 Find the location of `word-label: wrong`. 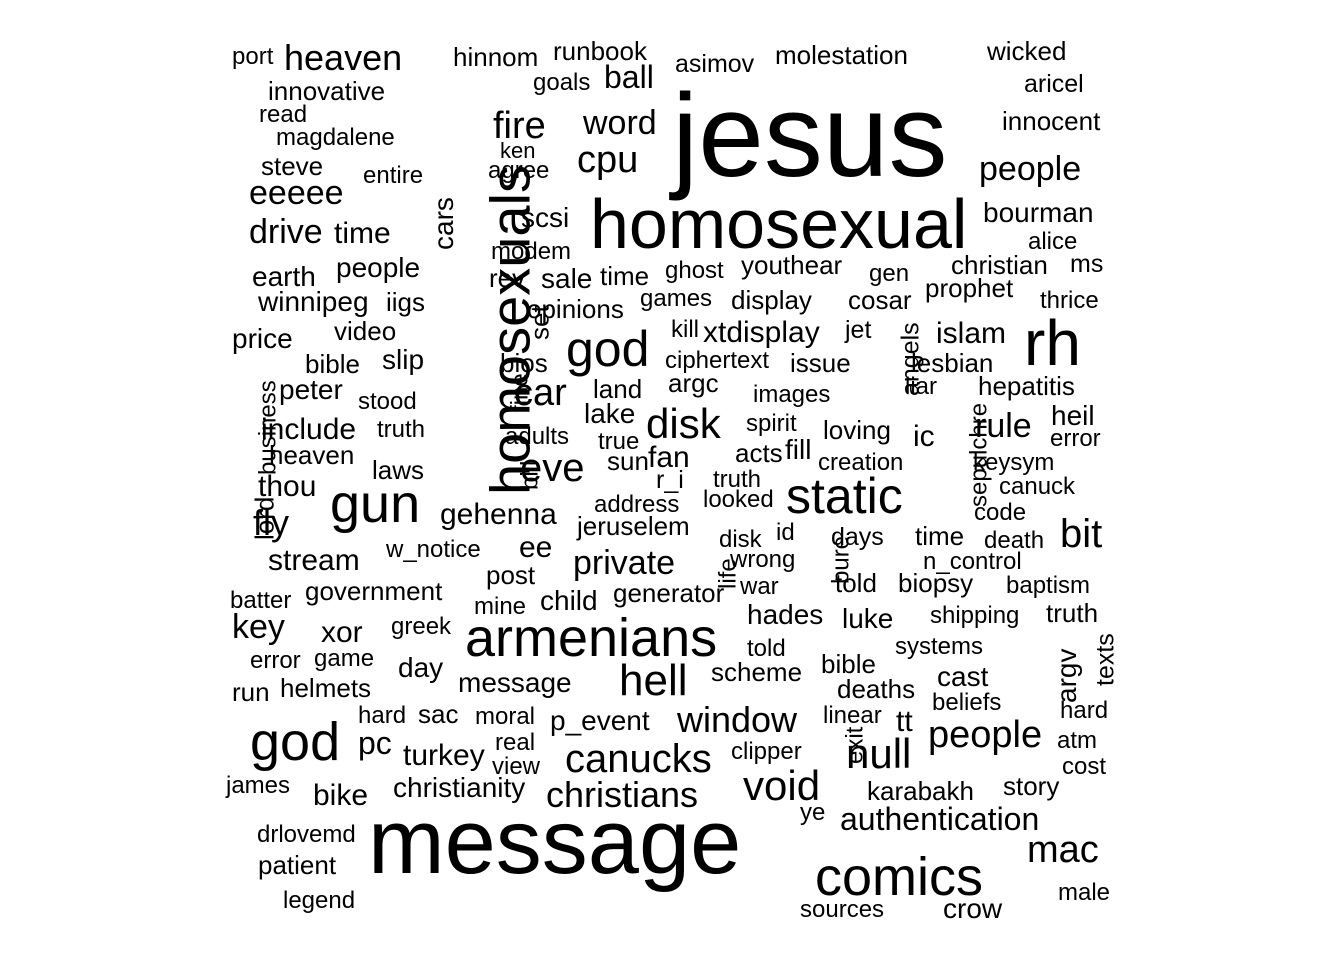

word-label: wrong is located at coordinates (762, 559).